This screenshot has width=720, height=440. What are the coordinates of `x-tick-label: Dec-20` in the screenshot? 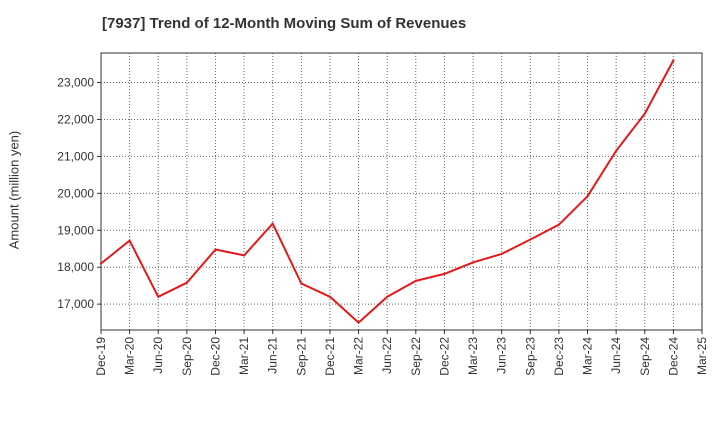 It's located at (215, 356).